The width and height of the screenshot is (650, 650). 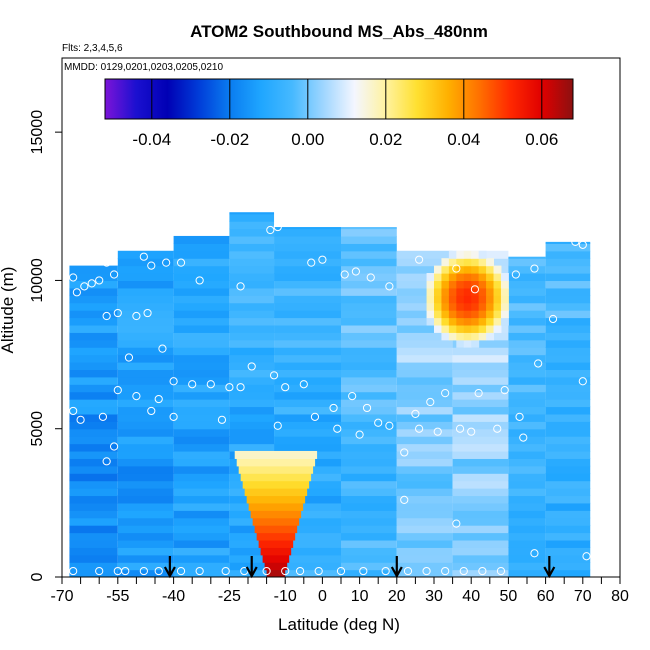 What do you see at coordinates (251, 572) in the screenshot?
I see `profile-arrow-head` at bounding box center [251, 572].